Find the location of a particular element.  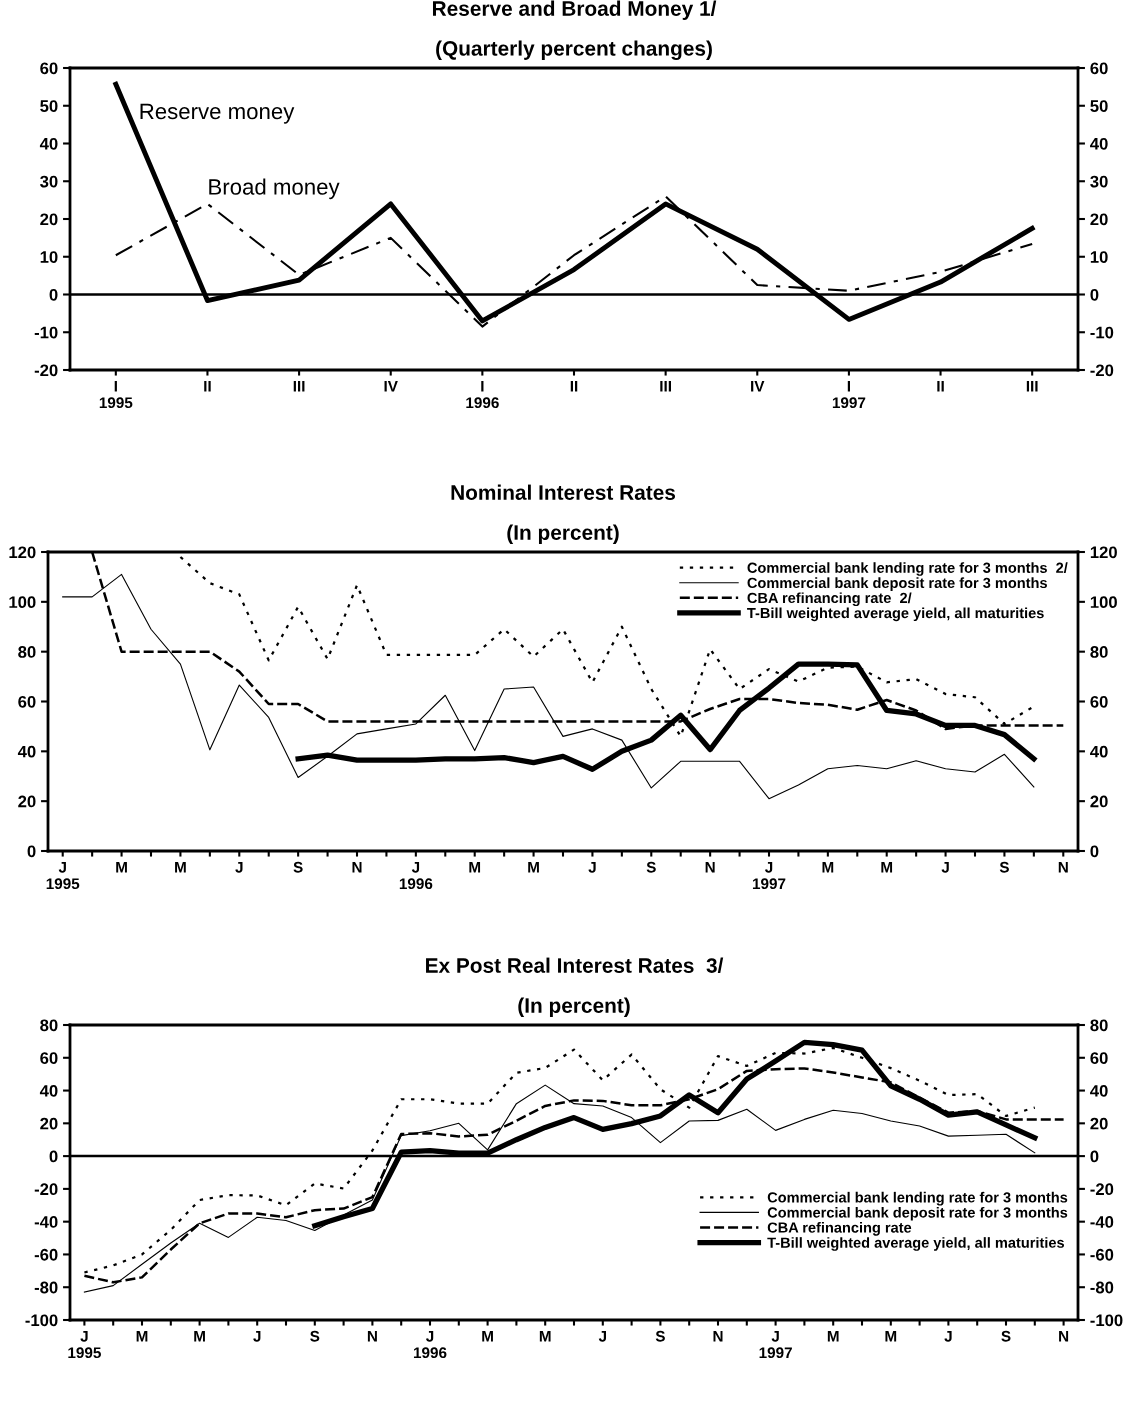

y-tick-label: -100 is located at coordinates (41, 1320).